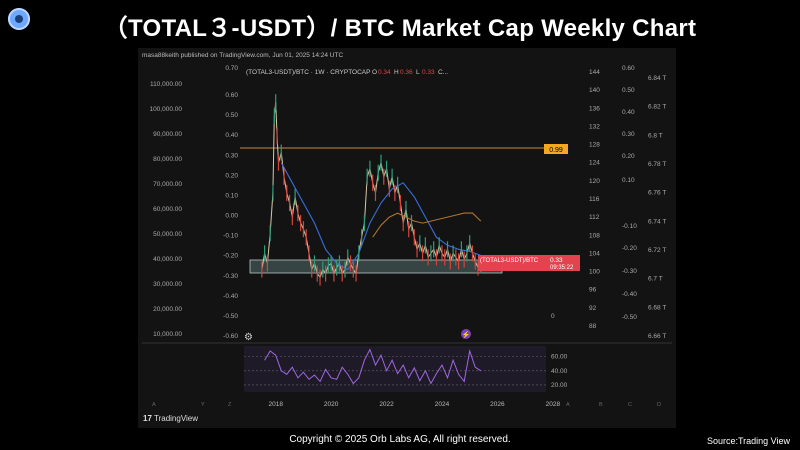 Image resolution: width=800 pixels, height=450 pixels. Describe the element at coordinates (275, 404) in the screenshot. I see `x-axis-tick: 2018` at that location.